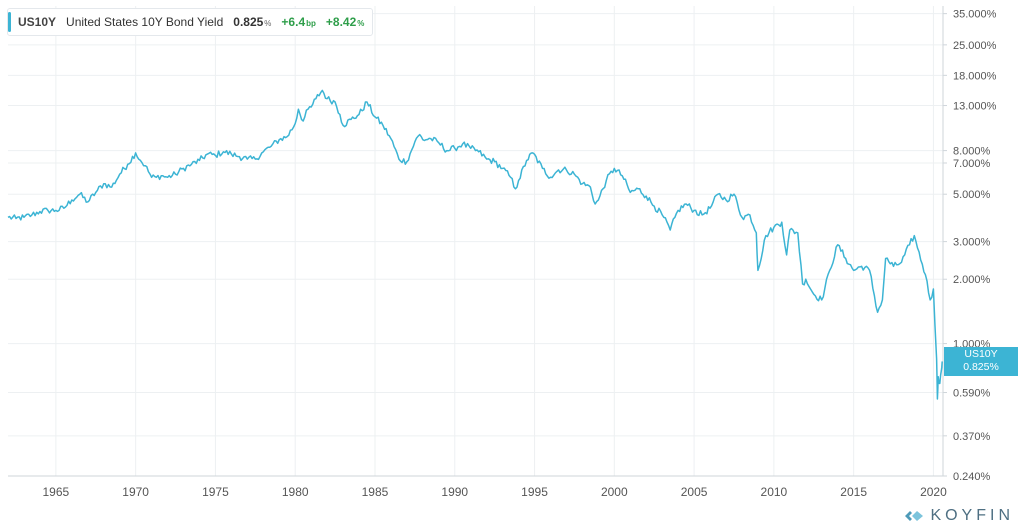 Image resolution: width=1024 pixels, height=529 pixels. I want to click on x-tick-label: 1995, so click(534, 492).